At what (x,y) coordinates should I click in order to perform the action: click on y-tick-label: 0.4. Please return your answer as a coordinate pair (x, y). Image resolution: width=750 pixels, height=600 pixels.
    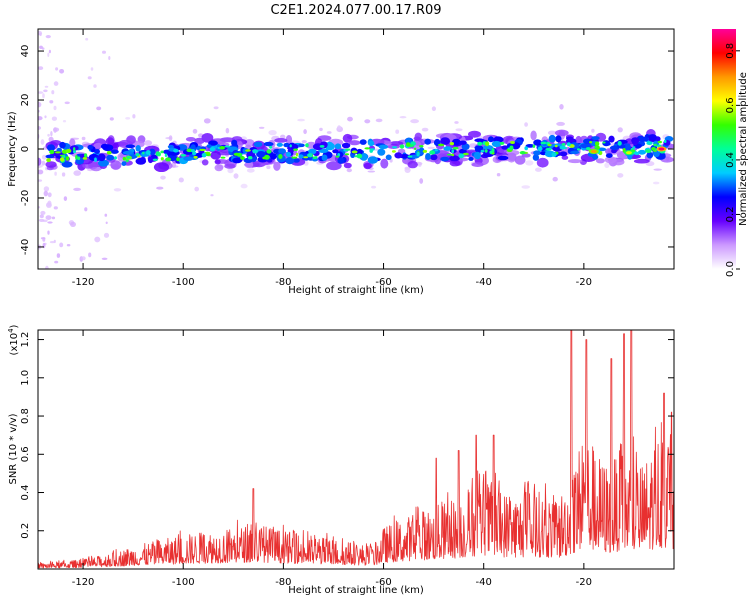
    Looking at the image, I should click on (25, 493).